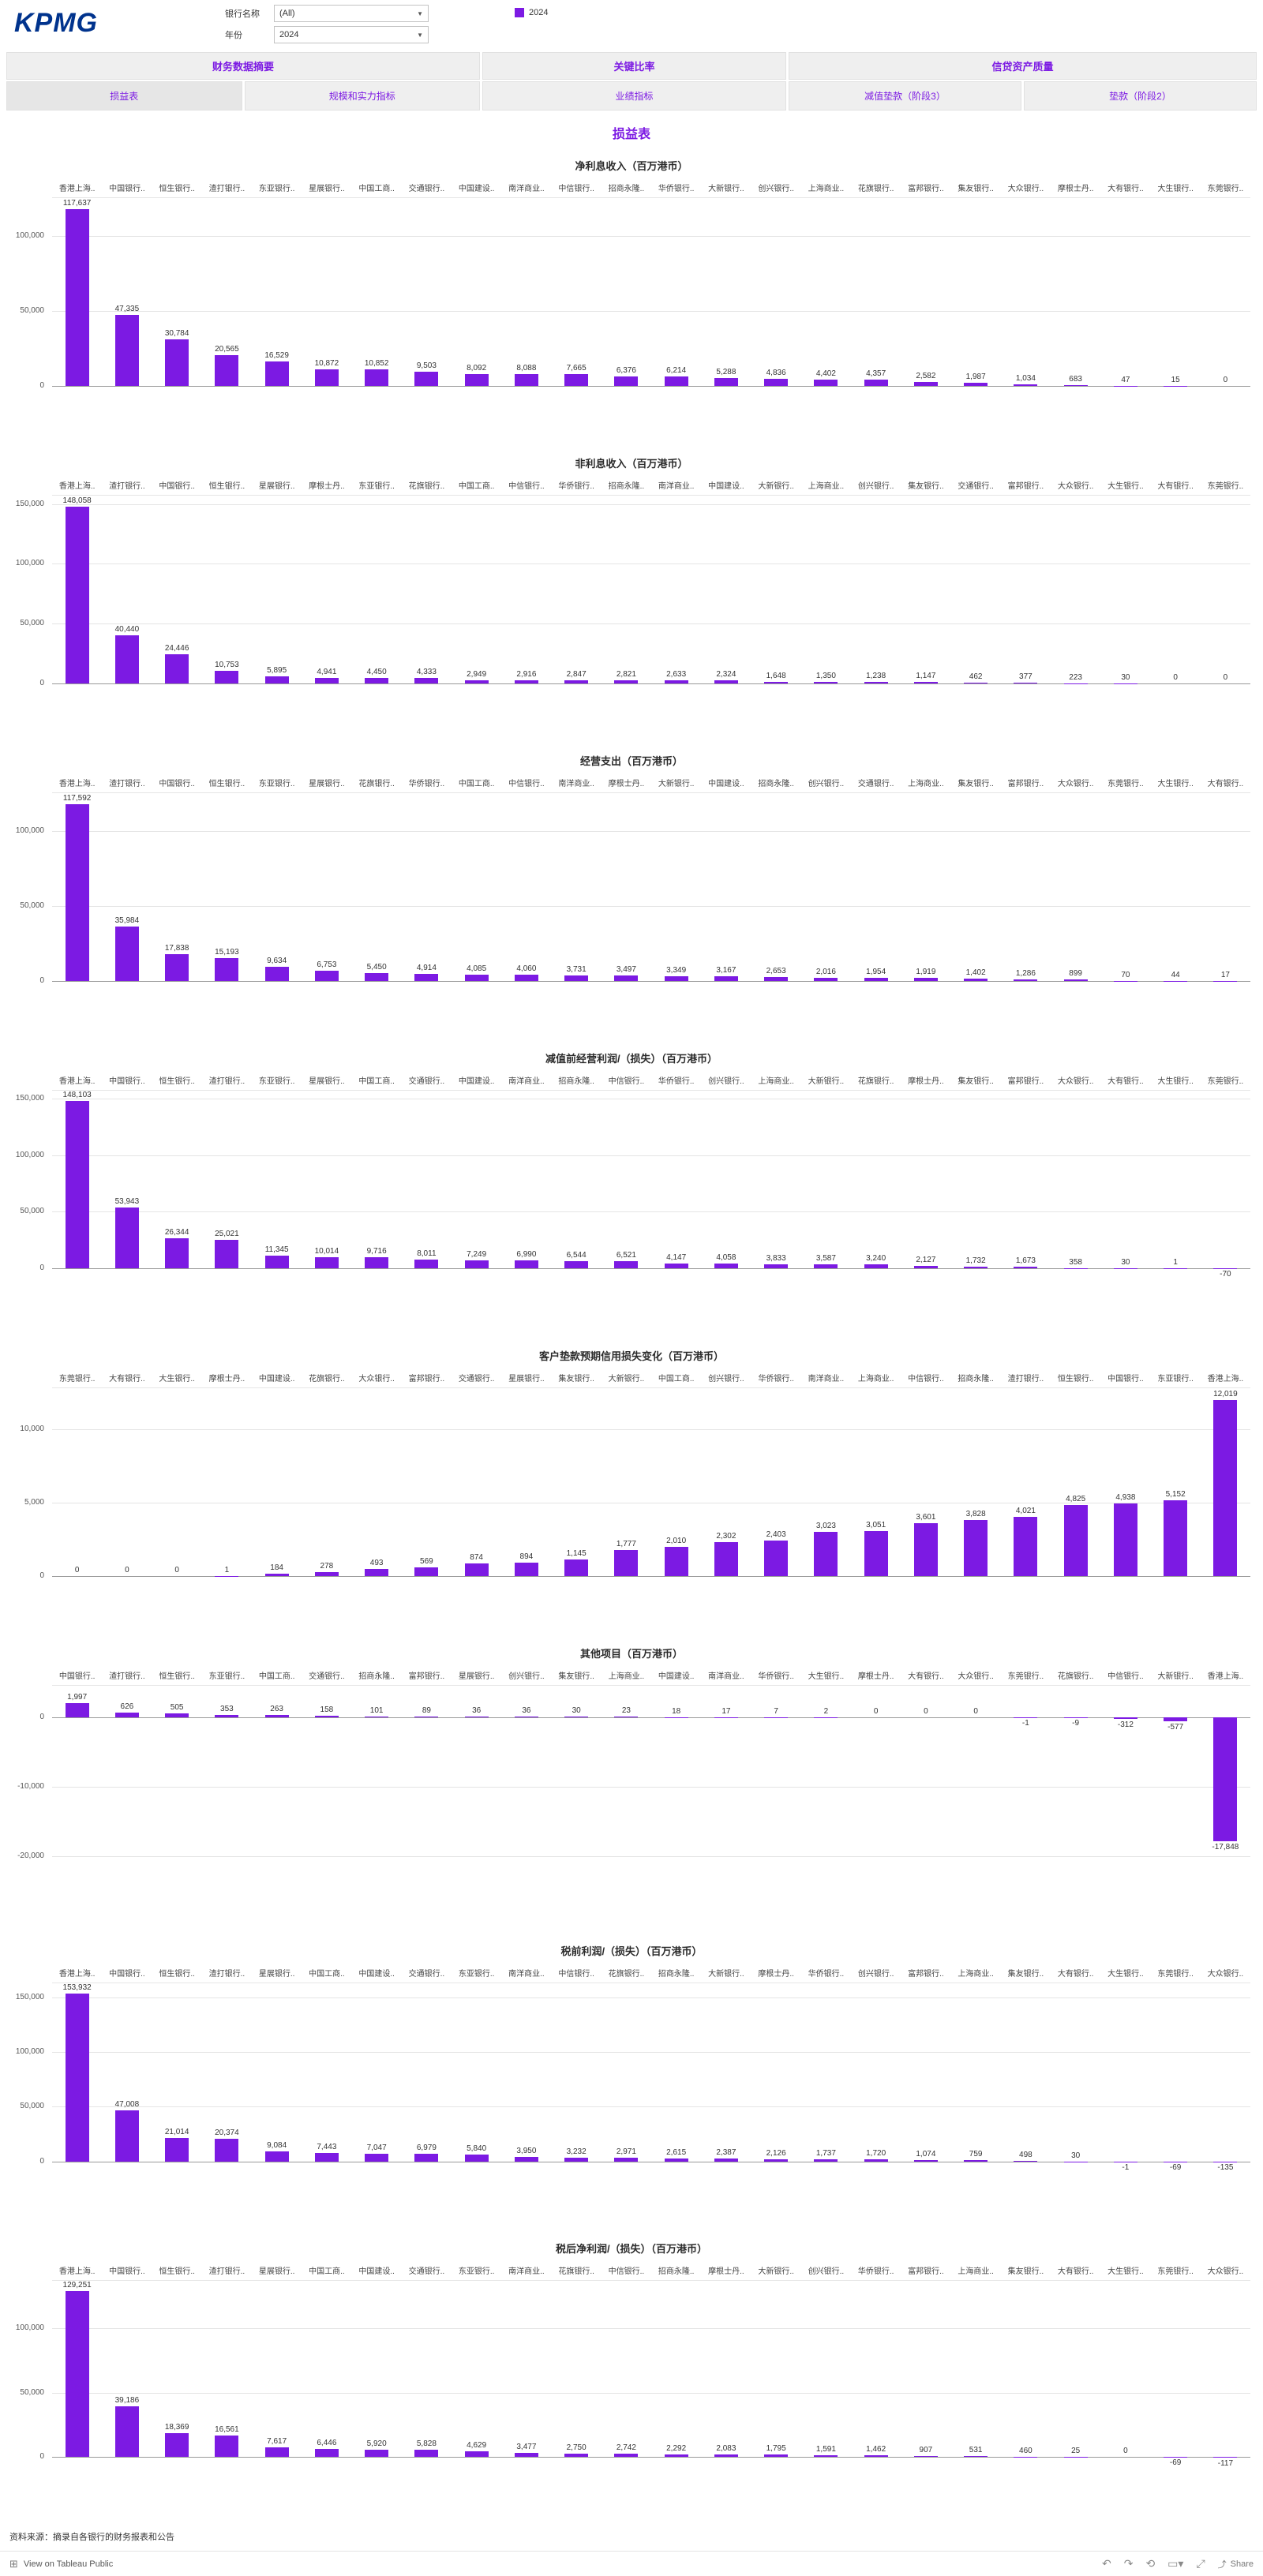 The width and height of the screenshot is (1263, 2576). I want to click on tab-impaired-advances-stage3: 减值垫款（阶段3）, so click(905, 95).